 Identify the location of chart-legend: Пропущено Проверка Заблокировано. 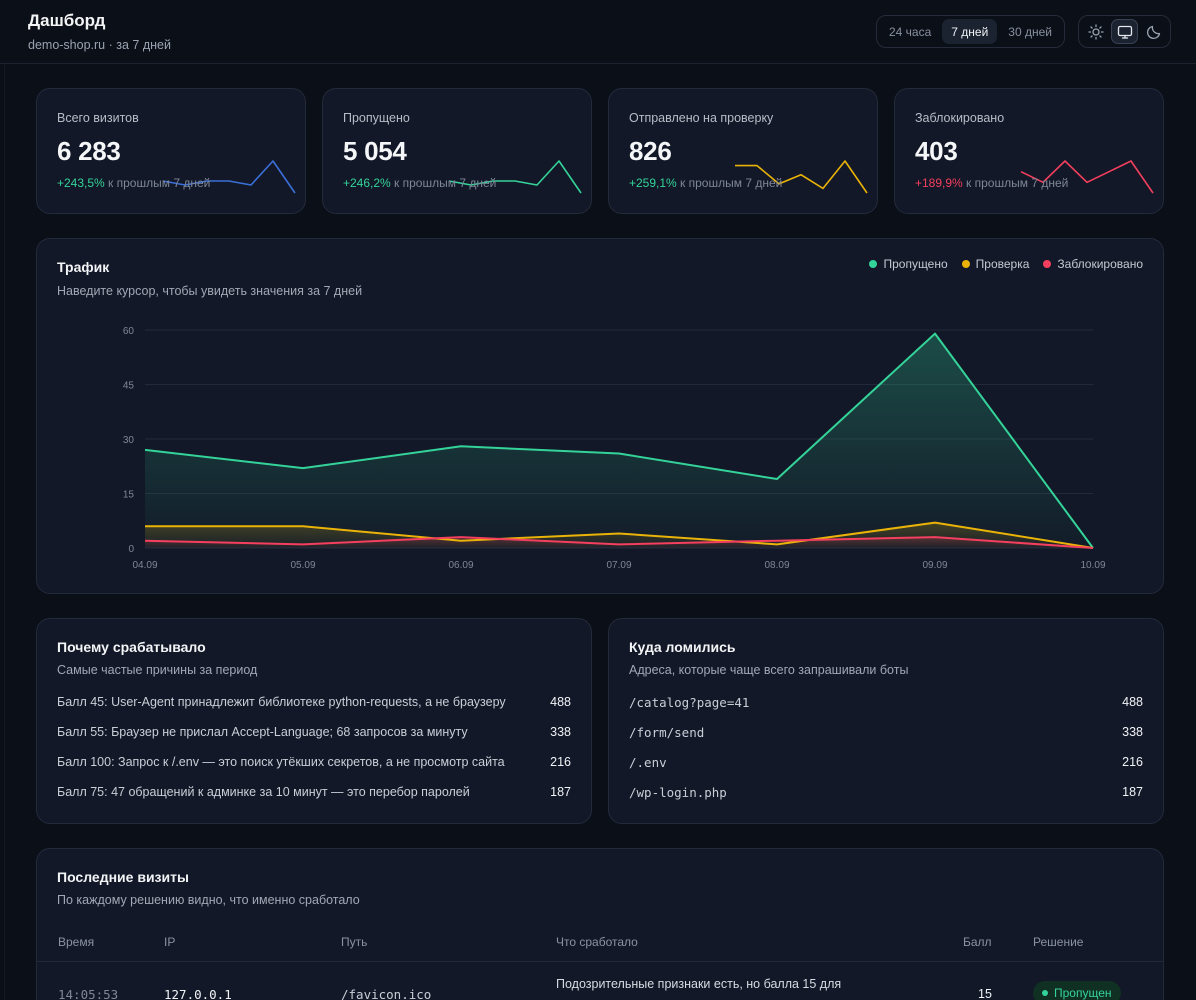
(1006, 264).